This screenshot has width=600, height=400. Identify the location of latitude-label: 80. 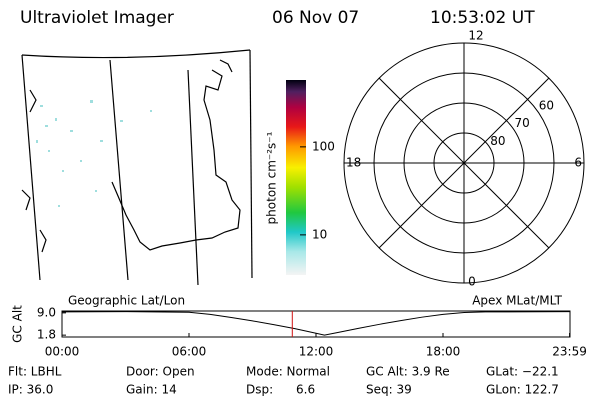
(497, 141).